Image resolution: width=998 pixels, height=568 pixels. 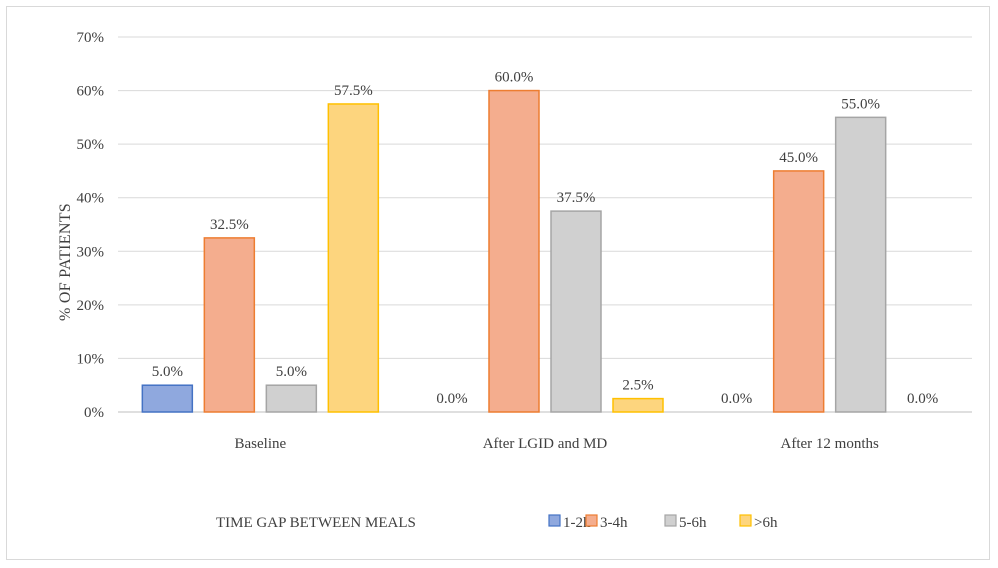 What do you see at coordinates (514, 78) in the screenshot?
I see `data-label: 60.0%` at bounding box center [514, 78].